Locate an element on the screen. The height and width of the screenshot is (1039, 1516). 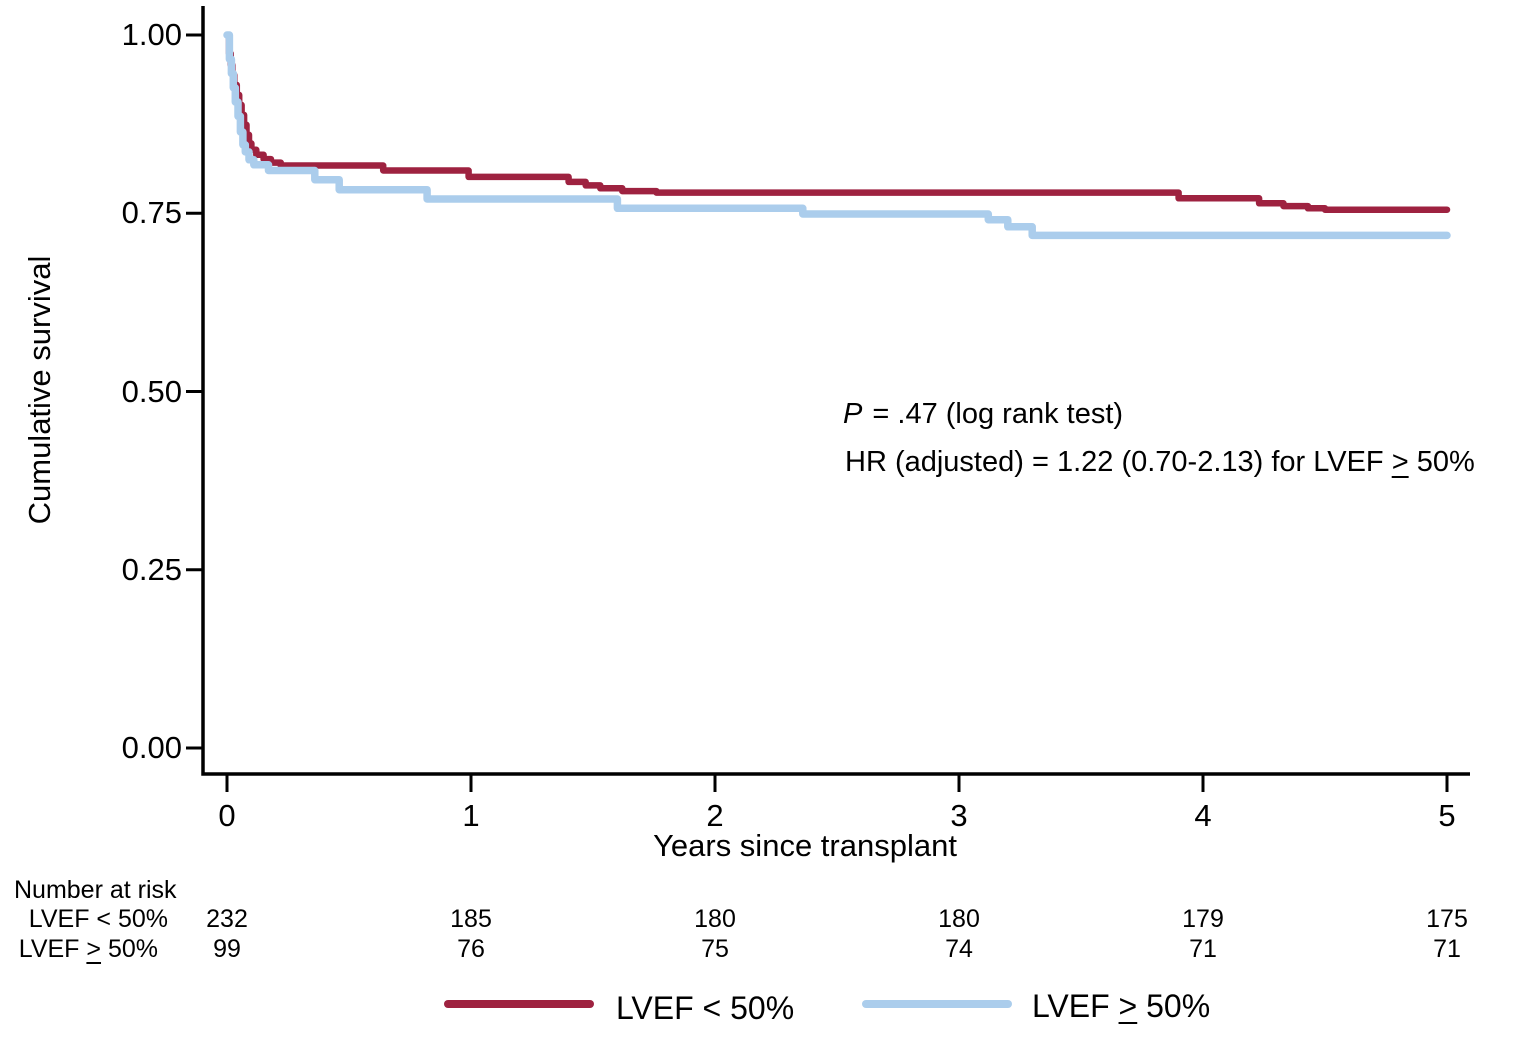
legend-label-lvef-lt50: LVEF < 50% is located at coordinates (705, 1008).